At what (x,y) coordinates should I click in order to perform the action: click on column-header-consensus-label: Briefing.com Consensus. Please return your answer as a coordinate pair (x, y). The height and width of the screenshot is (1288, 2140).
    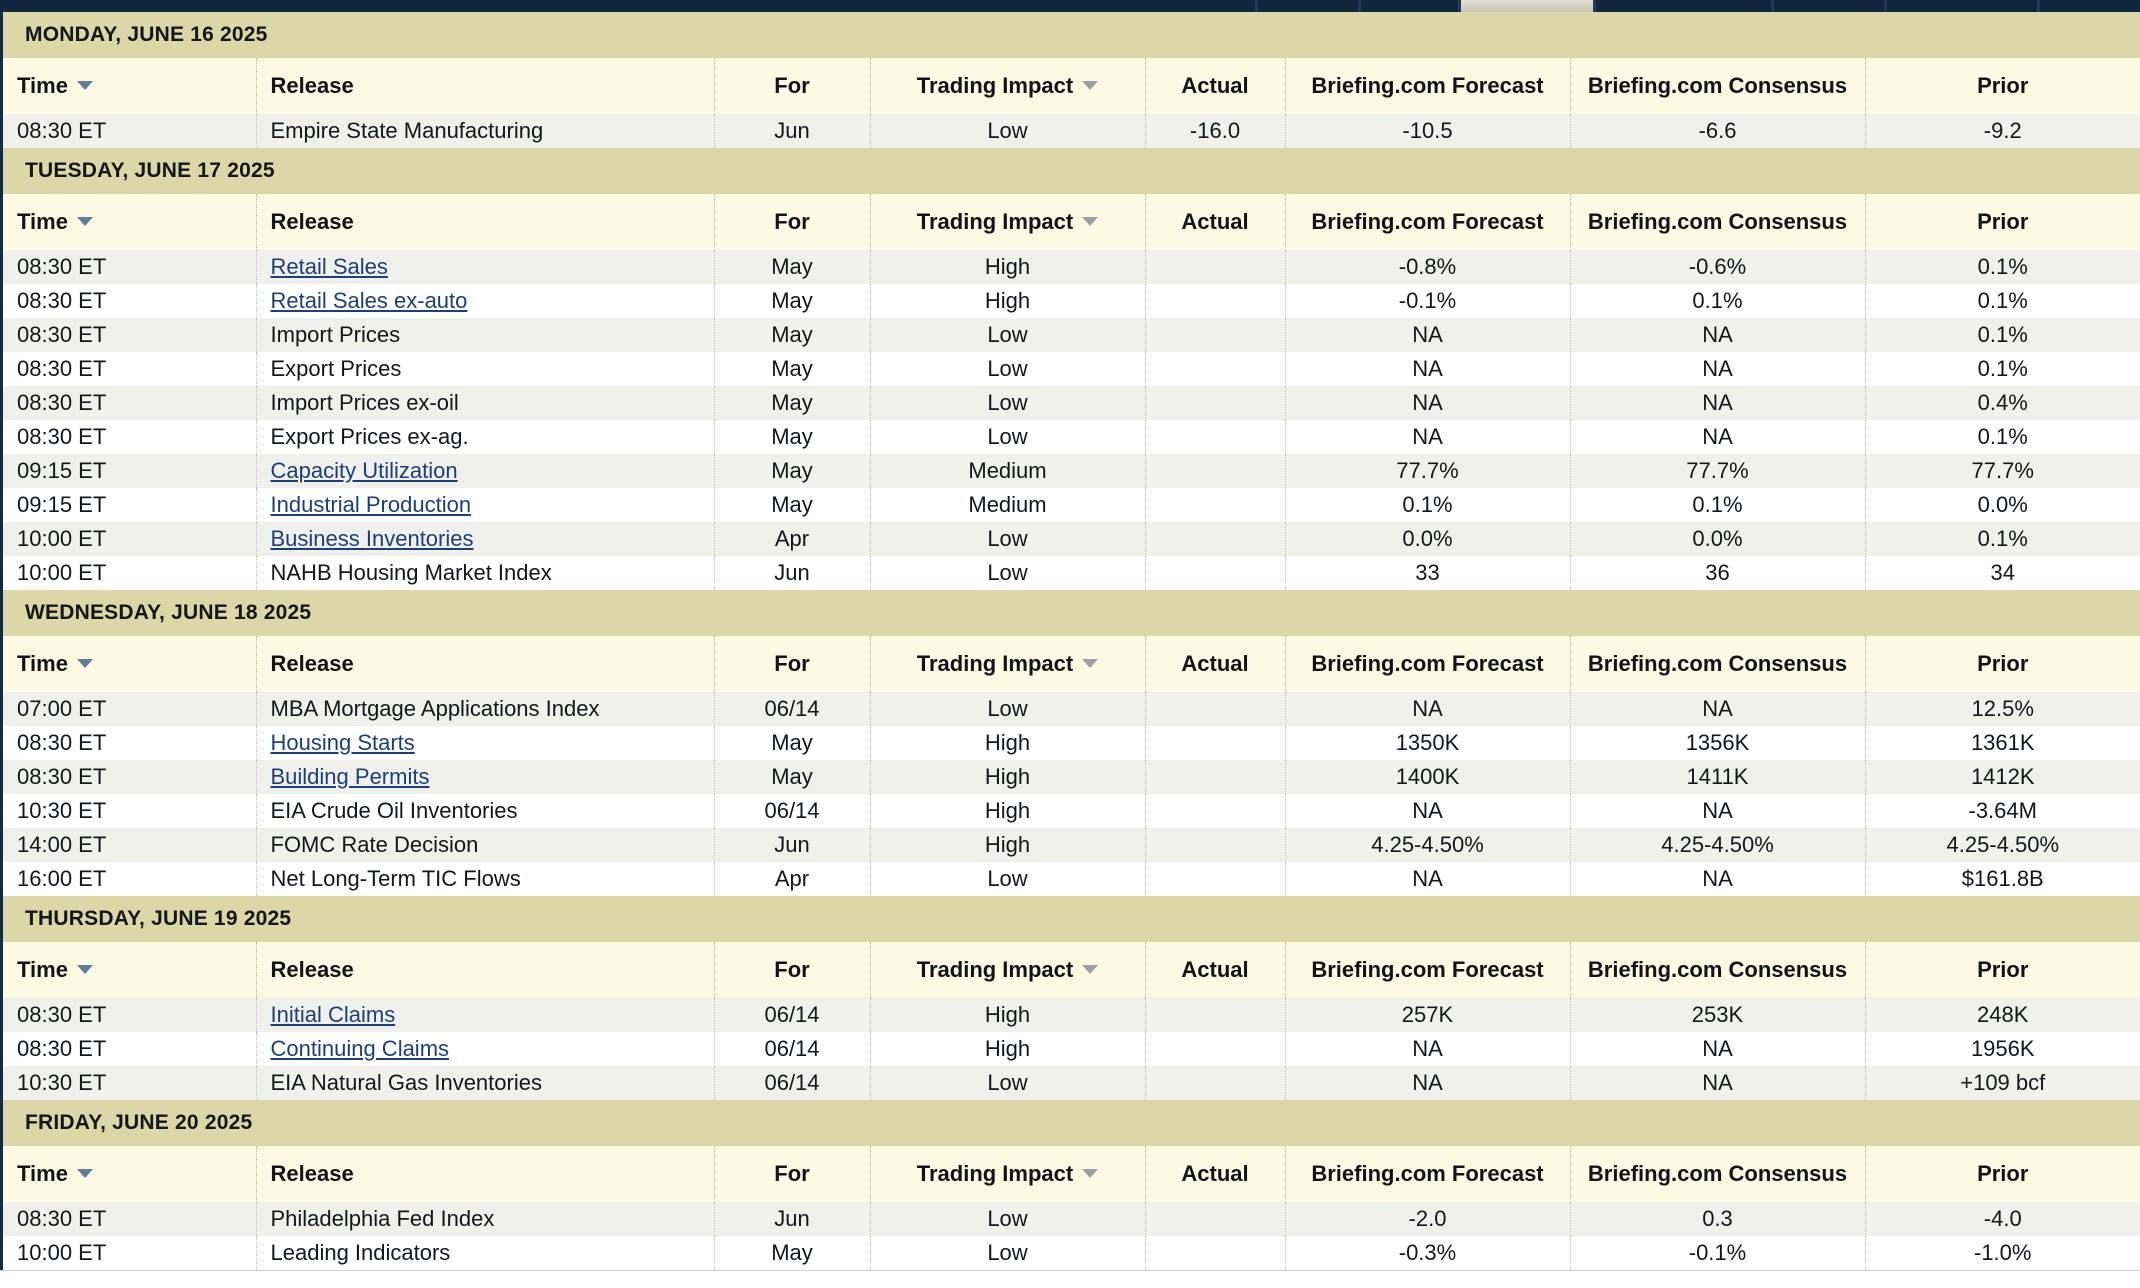
    Looking at the image, I should click on (1717, 1173).